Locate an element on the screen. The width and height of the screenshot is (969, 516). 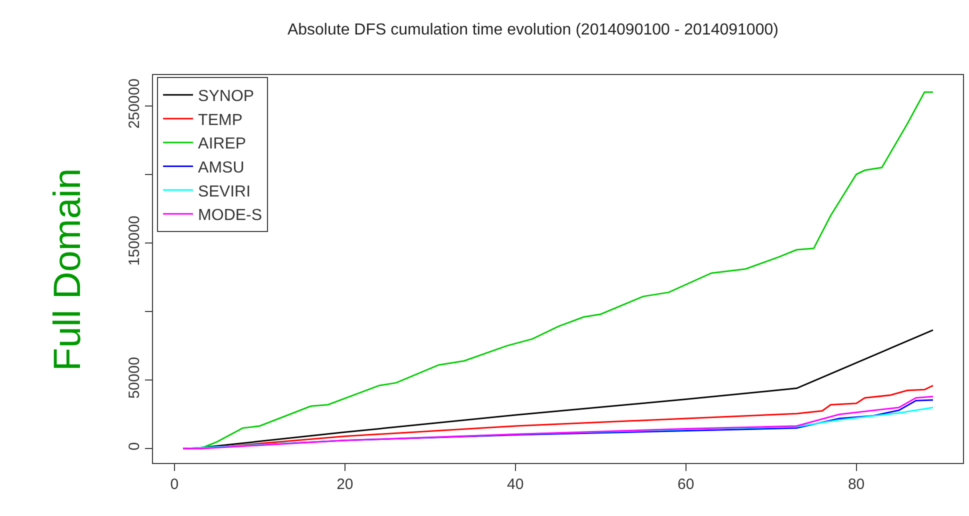
x-tick-label: 0 is located at coordinates (174, 484).